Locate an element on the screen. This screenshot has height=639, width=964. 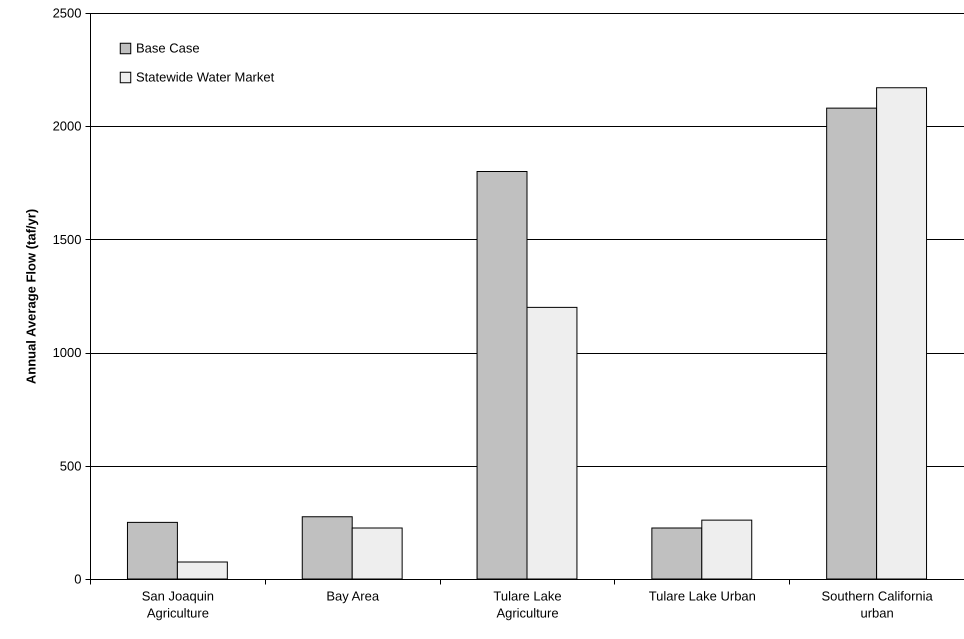
legend-label: Base Case is located at coordinates (168, 48).